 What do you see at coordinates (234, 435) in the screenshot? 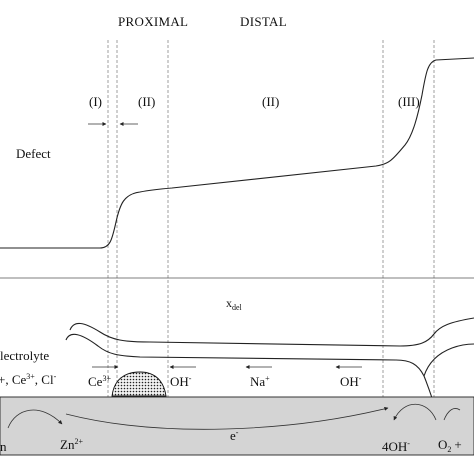
I see `electron-label: e-` at bounding box center [234, 435].